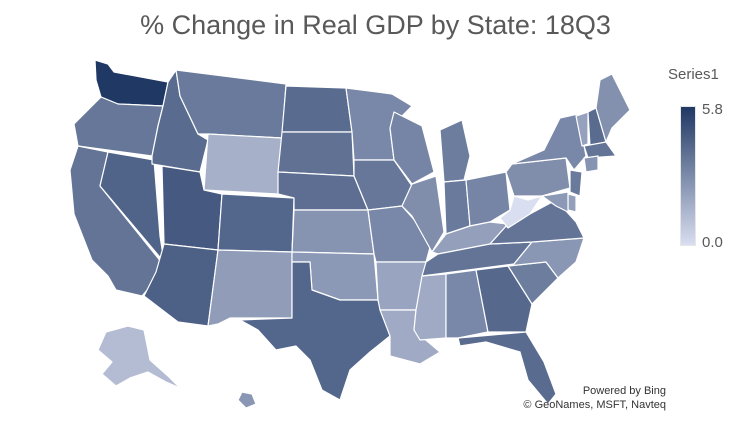  What do you see at coordinates (576, 183) in the screenshot?
I see `state-nj` at bounding box center [576, 183].